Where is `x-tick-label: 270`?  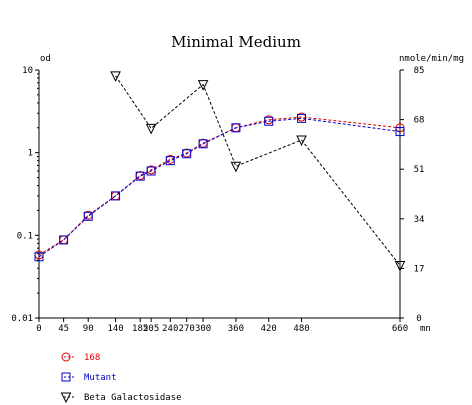
x-tick-label: 270 is located at coordinates (187, 329).